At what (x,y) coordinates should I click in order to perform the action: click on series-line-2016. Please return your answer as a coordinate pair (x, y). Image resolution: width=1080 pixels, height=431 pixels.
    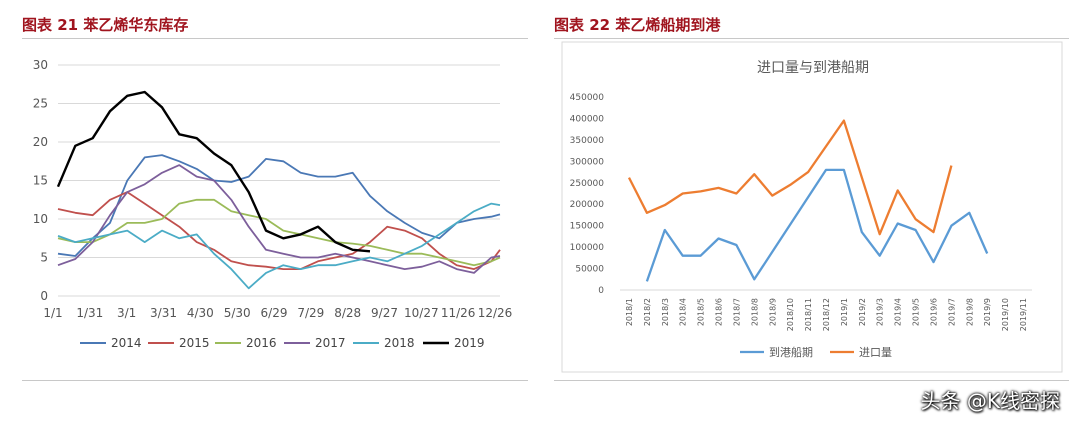
    Looking at the image, I should click on (279, 232).